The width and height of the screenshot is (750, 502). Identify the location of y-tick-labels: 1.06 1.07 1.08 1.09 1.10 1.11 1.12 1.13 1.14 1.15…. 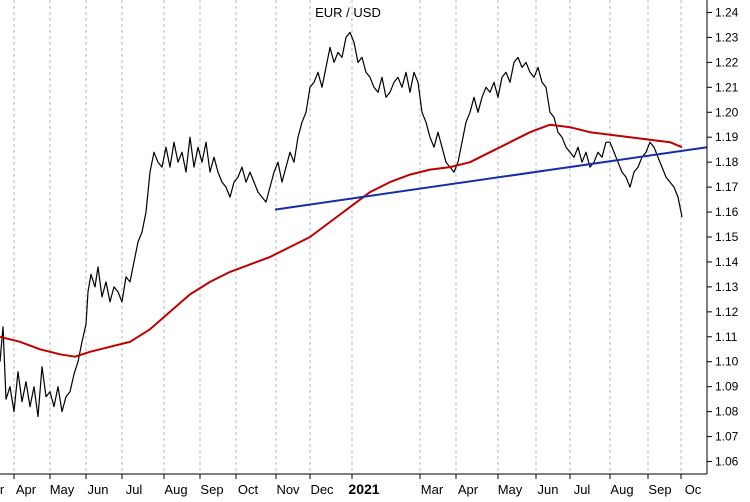
(723, 237).